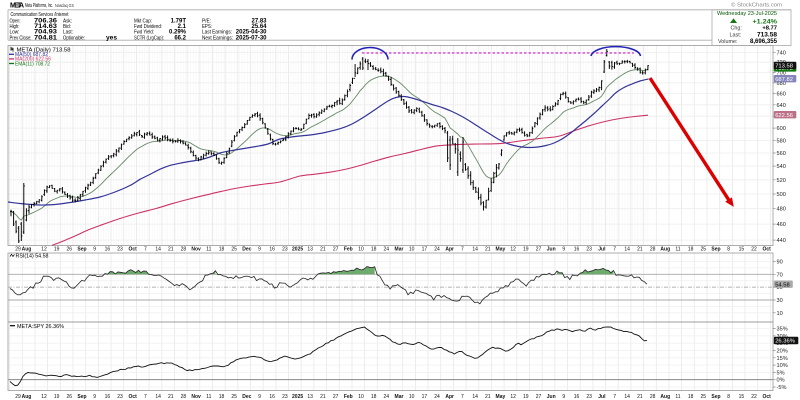 This screenshot has width=800, height=400. I want to click on svg-text: META (Daily) 713.58, so click(44, 50).